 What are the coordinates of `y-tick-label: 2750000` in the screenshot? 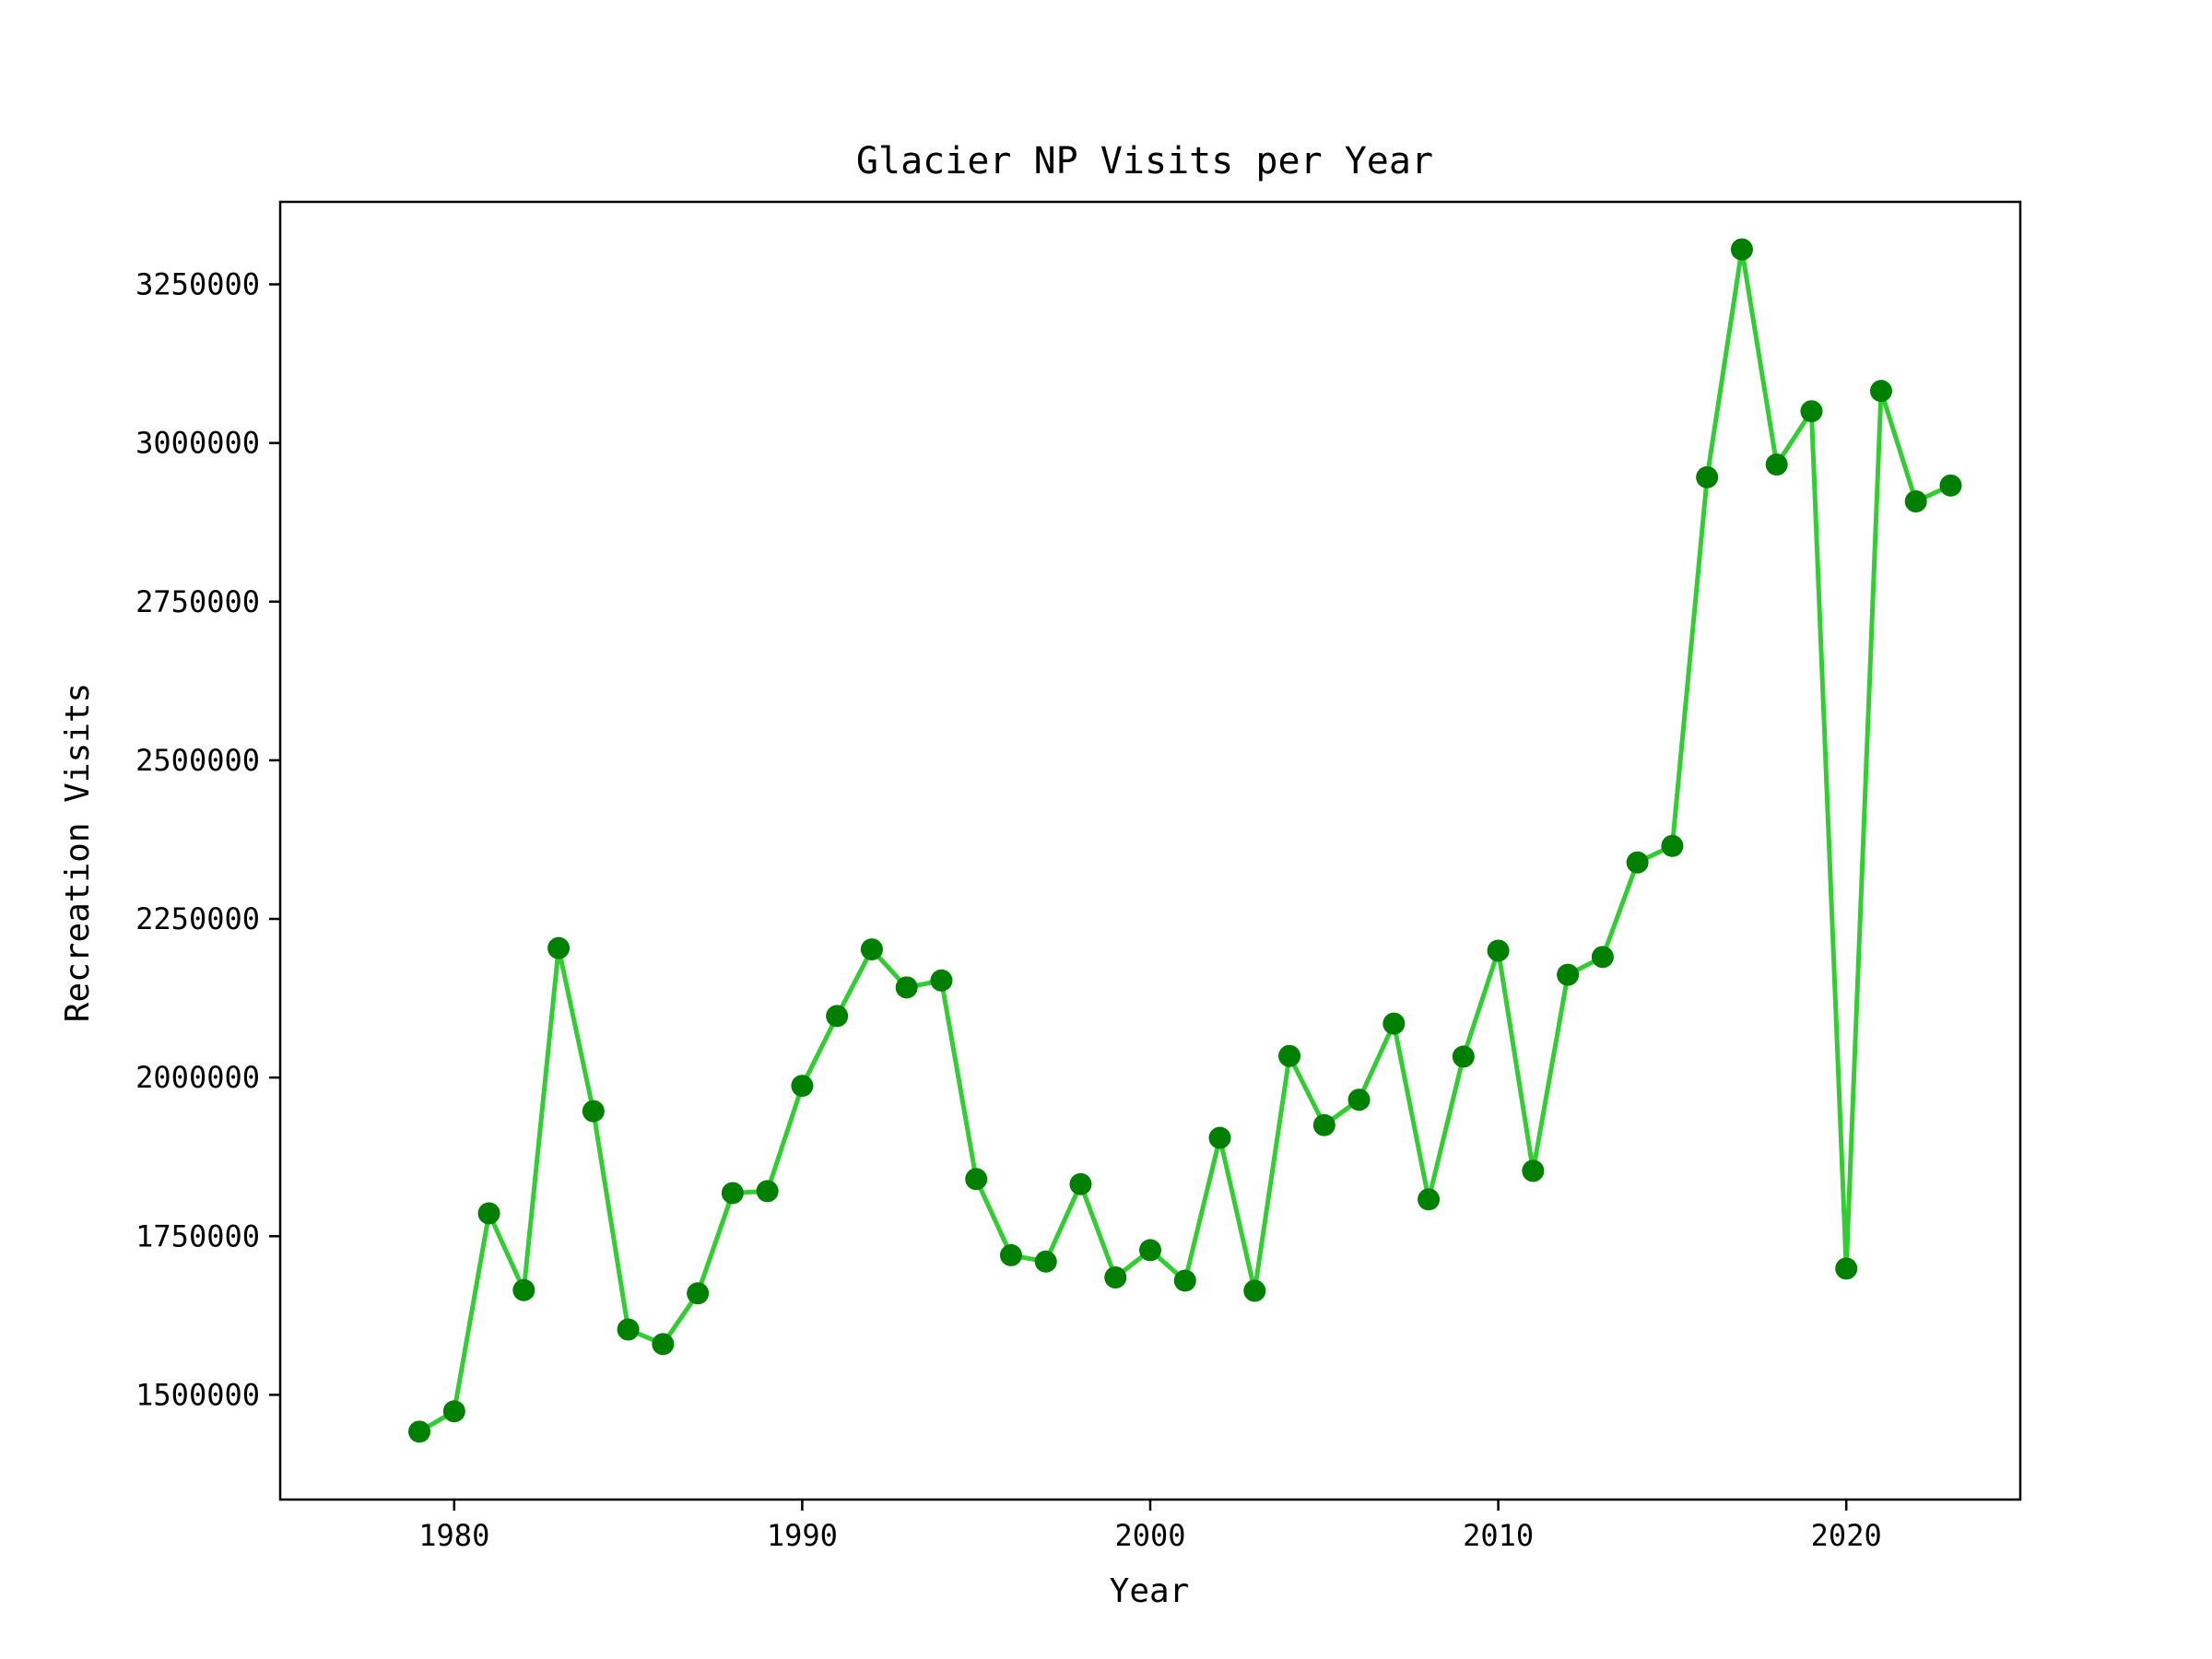 It's located at (197, 601).